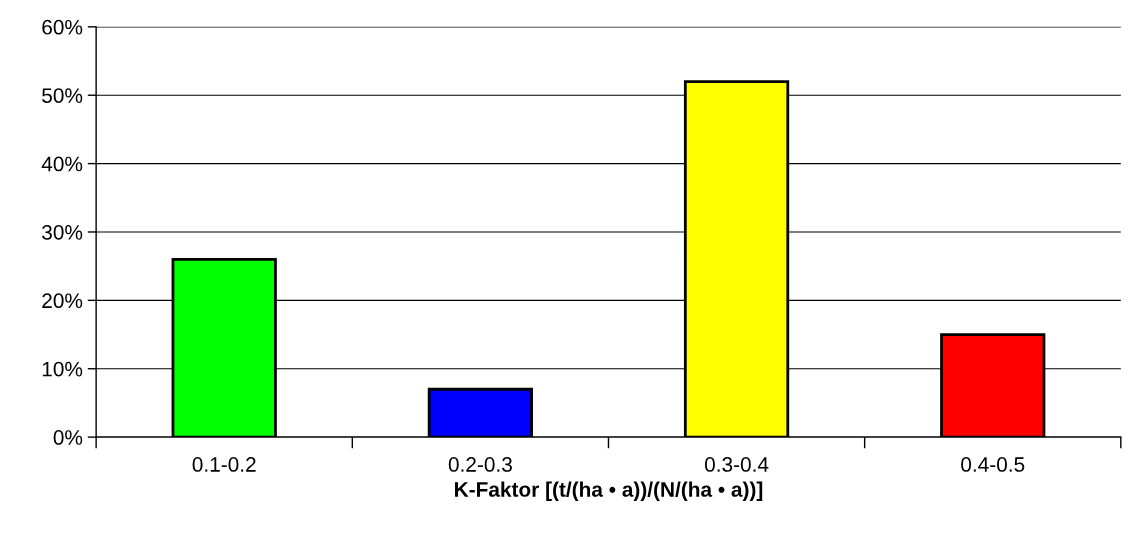 The image size is (1131, 537). I want to click on y-tick-label: 20%, so click(62, 301).